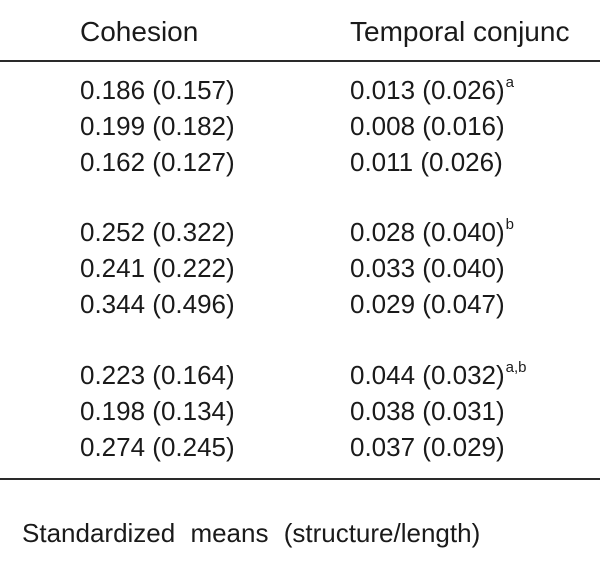  What do you see at coordinates (157, 232) in the screenshot?
I see `cell-cohesion-4: 0.252 (0.322)` at bounding box center [157, 232].